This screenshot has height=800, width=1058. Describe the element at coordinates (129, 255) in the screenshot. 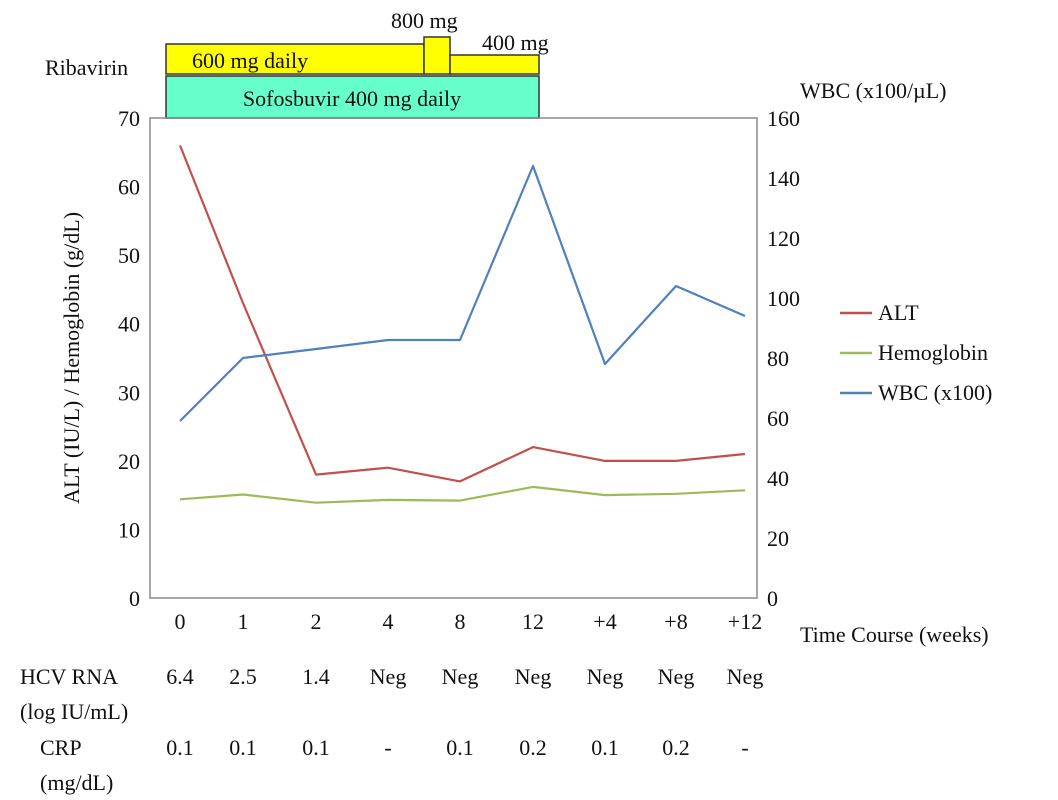

I see `y-tick-label: 50` at that location.